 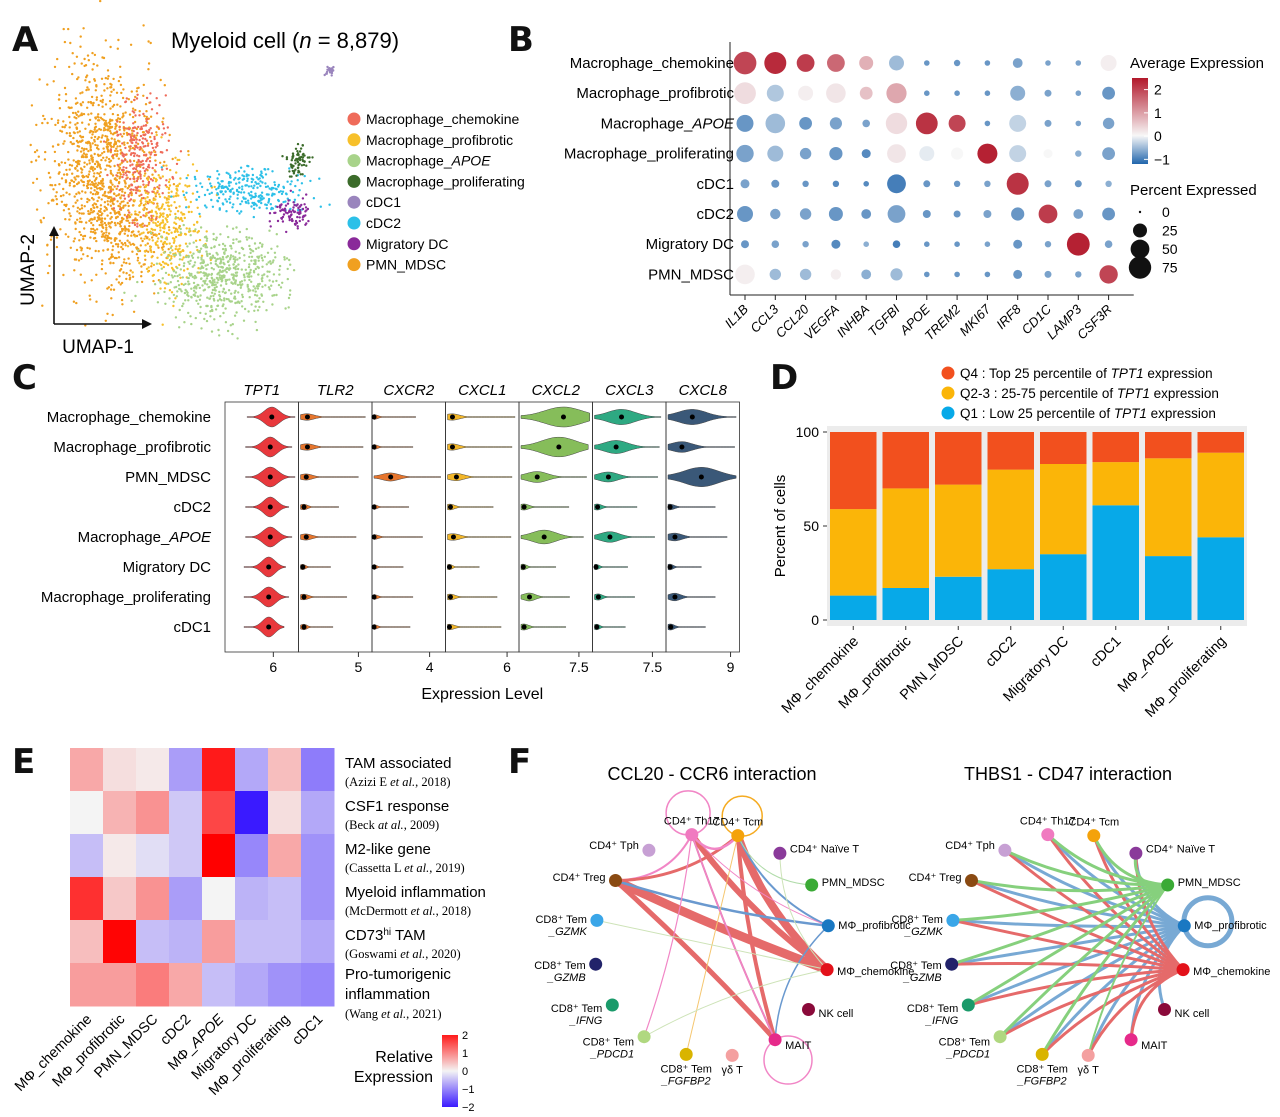 What do you see at coordinates (28, 270) in the screenshot?
I see `umap-ylabel: UMAP-2` at bounding box center [28, 270].